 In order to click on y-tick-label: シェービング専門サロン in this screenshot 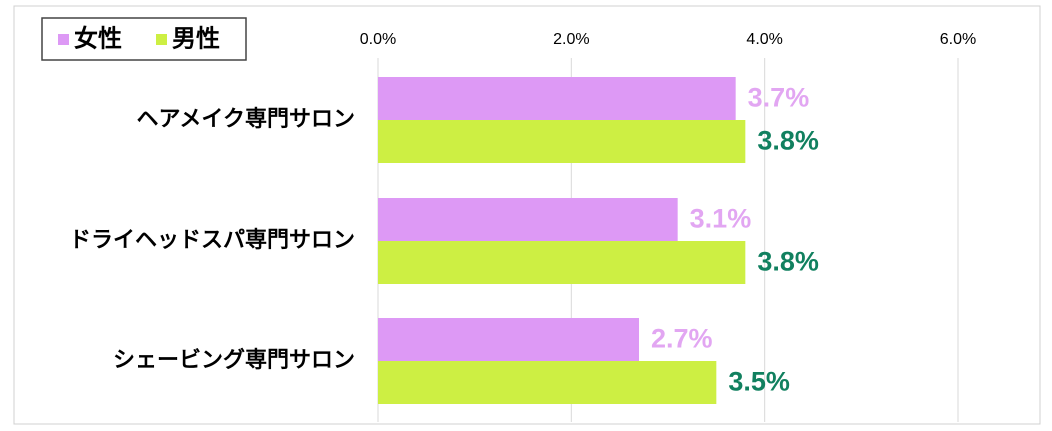, I will do `click(234, 359)`.